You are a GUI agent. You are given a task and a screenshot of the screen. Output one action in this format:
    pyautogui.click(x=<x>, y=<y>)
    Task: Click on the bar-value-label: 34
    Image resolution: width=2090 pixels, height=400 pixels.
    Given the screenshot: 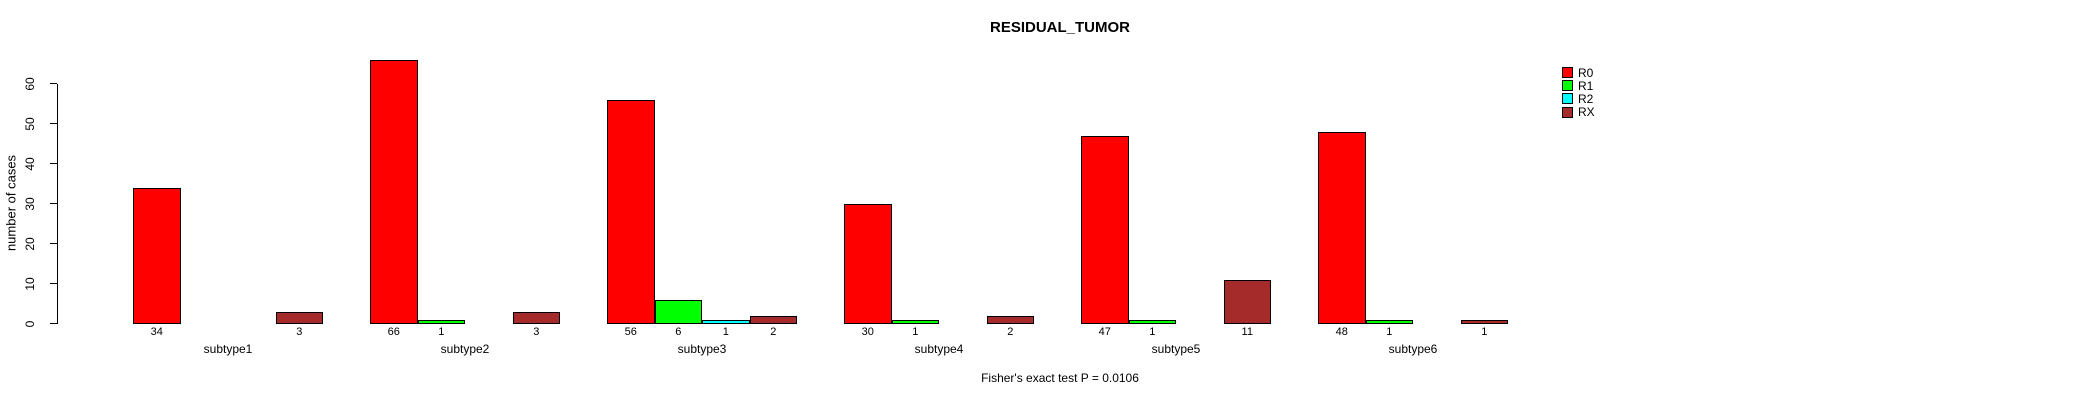 What is the action you would take?
    pyautogui.click(x=156, y=332)
    